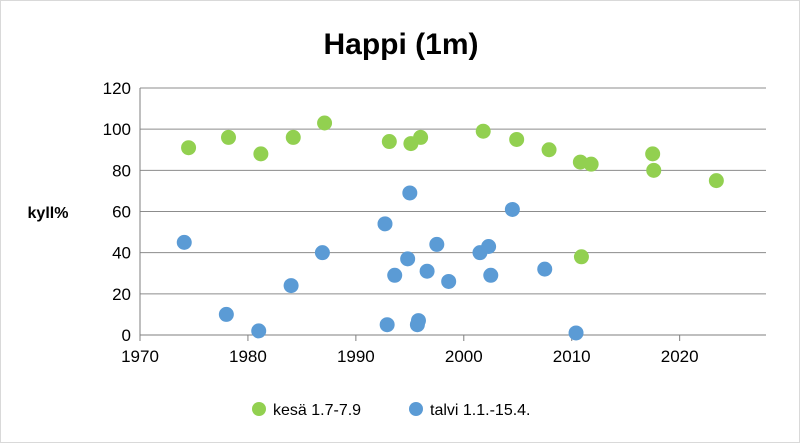 This screenshot has width=800, height=444. Describe the element at coordinates (464, 356) in the screenshot. I see `x-tick-label-2000: 2000` at that location.